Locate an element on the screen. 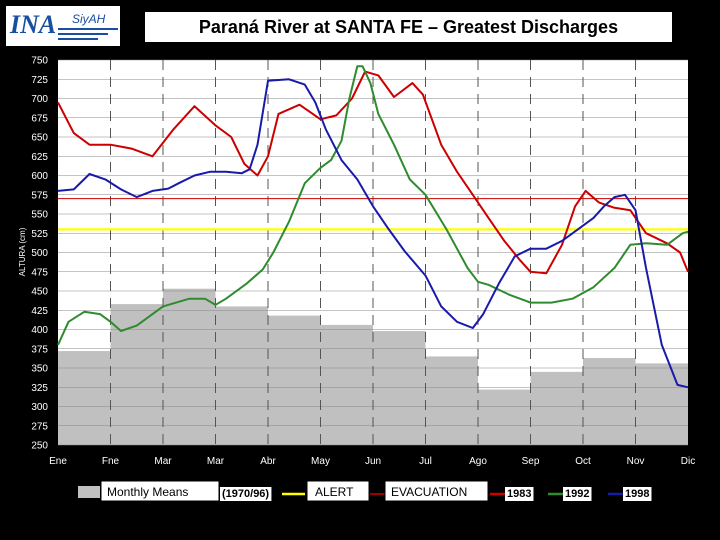 The image size is (720, 540). x-tick-label: Sep is located at coordinates (531, 461).